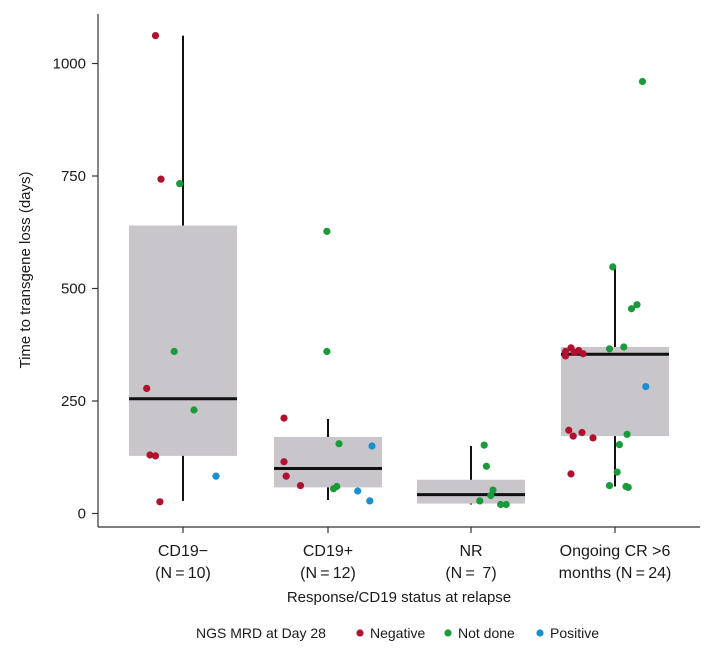  I want to click on y-tick-label: 500, so click(73, 289).